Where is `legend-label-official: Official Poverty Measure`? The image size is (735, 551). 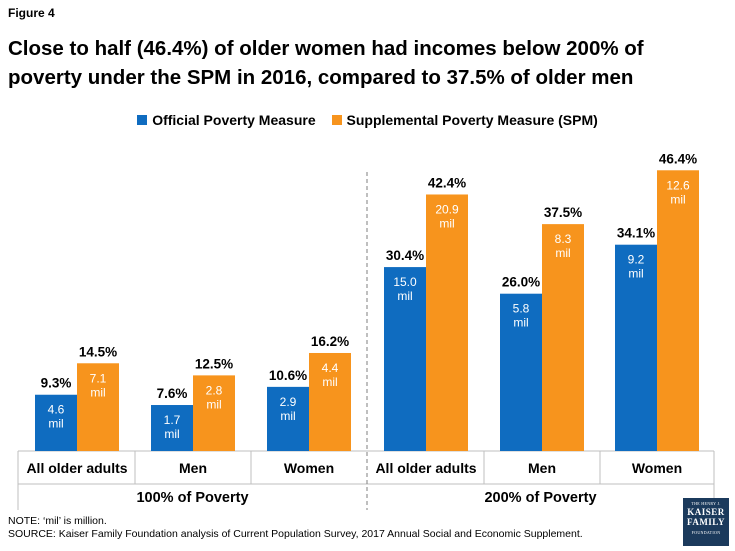 legend-label-official: Official Poverty Measure is located at coordinates (234, 120).